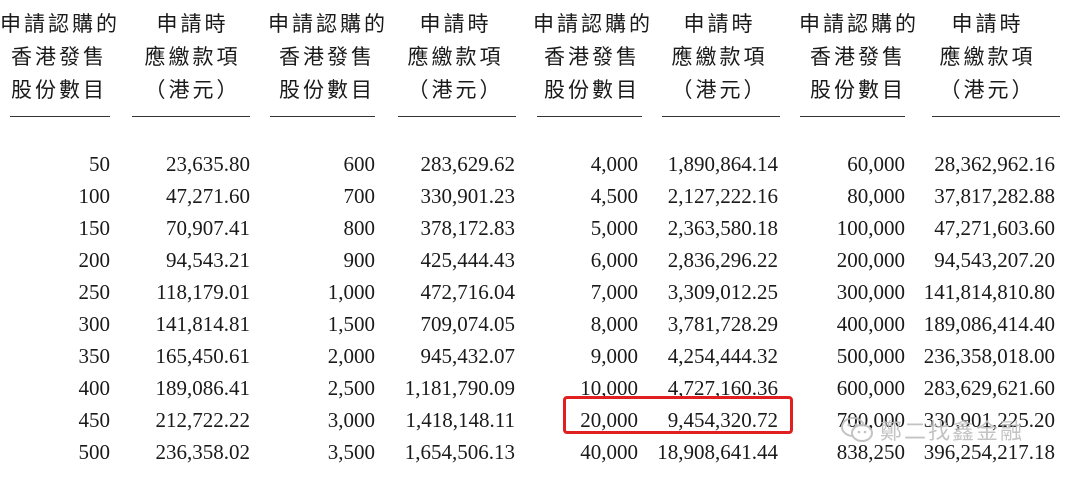 The image size is (1080, 480). I want to click on cell-shares-3: 5,000, so click(614, 228).